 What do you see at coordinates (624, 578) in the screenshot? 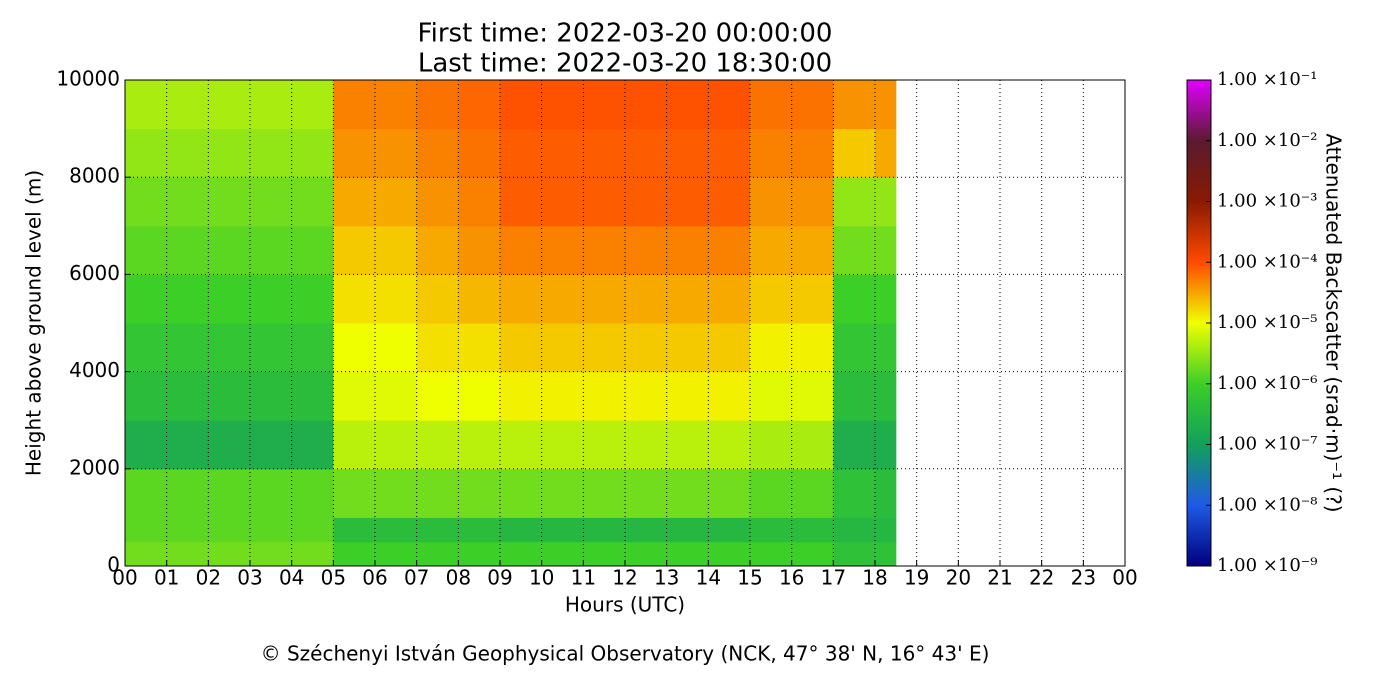
I see `x-tick-label: 12` at bounding box center [624, 578].